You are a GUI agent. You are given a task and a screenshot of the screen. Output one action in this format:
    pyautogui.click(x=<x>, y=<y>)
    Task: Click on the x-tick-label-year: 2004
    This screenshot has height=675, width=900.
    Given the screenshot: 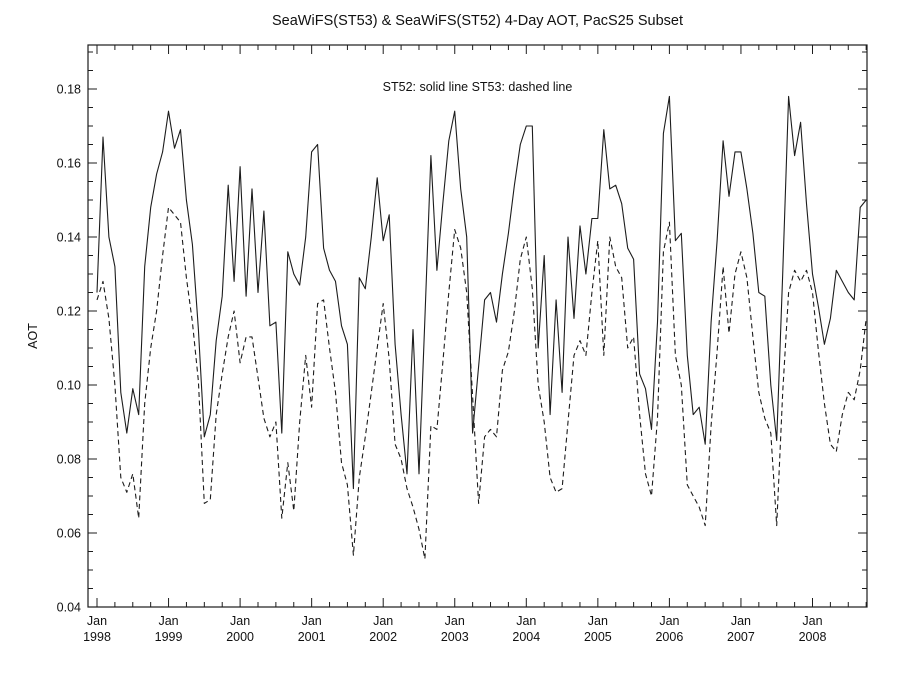 What is the action you would take?
    pyautogui.click(x=526, y=637)
    